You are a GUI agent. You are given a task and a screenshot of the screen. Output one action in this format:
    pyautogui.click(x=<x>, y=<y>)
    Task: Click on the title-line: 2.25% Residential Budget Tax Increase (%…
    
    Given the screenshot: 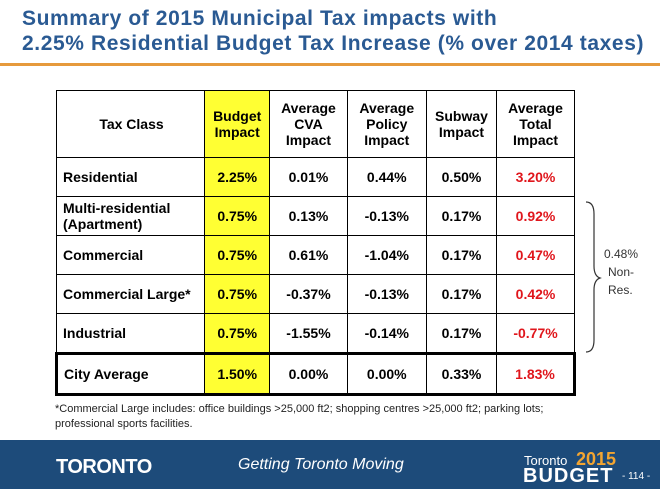 What is the action you would take?
    pyautogui.click(x=333, y=43)
    